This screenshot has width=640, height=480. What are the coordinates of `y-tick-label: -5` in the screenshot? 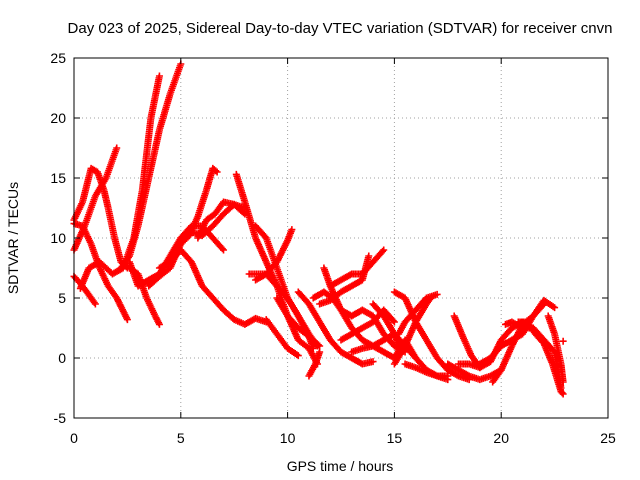 It's located at (60, 418).